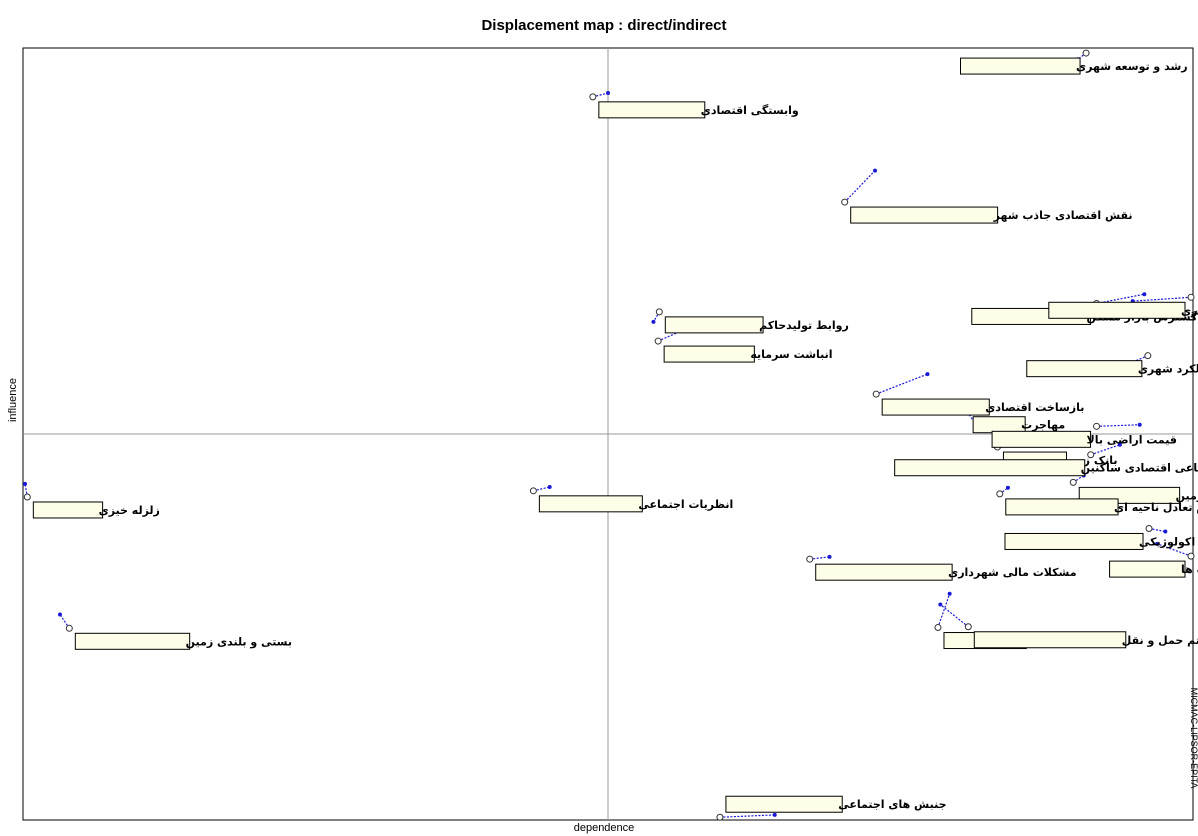 The image size is (1198, 836). I want to click on point-label-text: روابط تولیدحاکم, so click(804, 325).